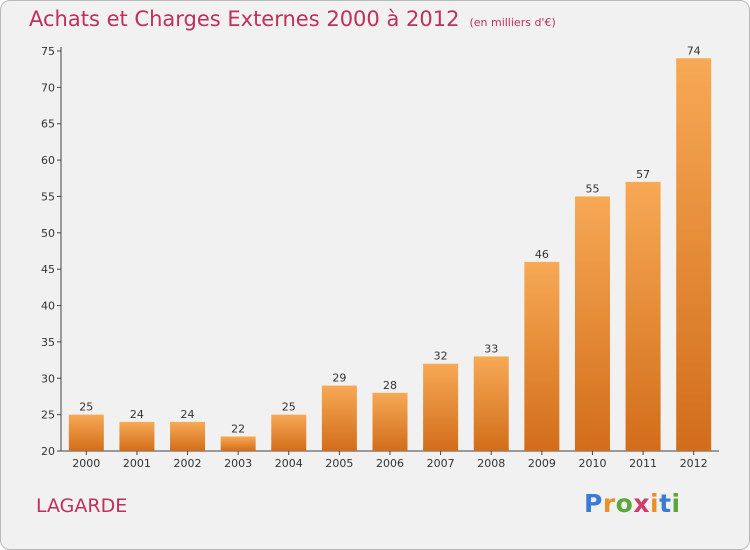 This screenshot has width=750, height=550. What do you see at coordinates (137, 463) in the screenshot?
I see `x-tick-label: 2001` at bounding box center [137, 463].